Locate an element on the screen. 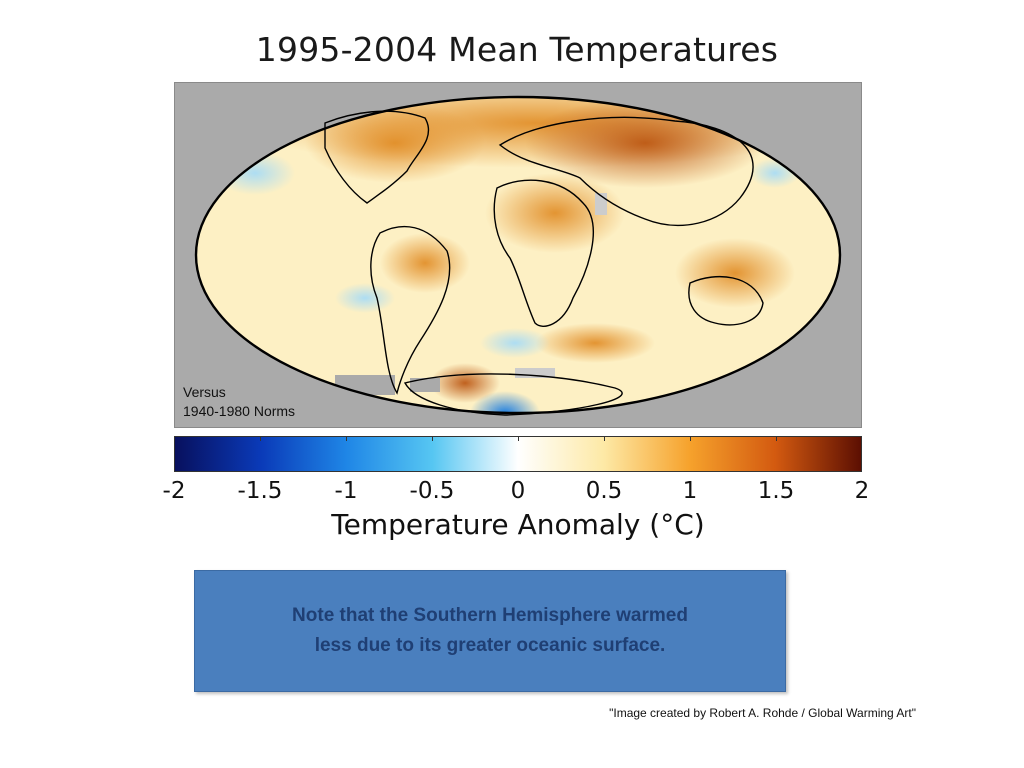  colorbar-tick-label: 0 is located at coordinates (518, 491).